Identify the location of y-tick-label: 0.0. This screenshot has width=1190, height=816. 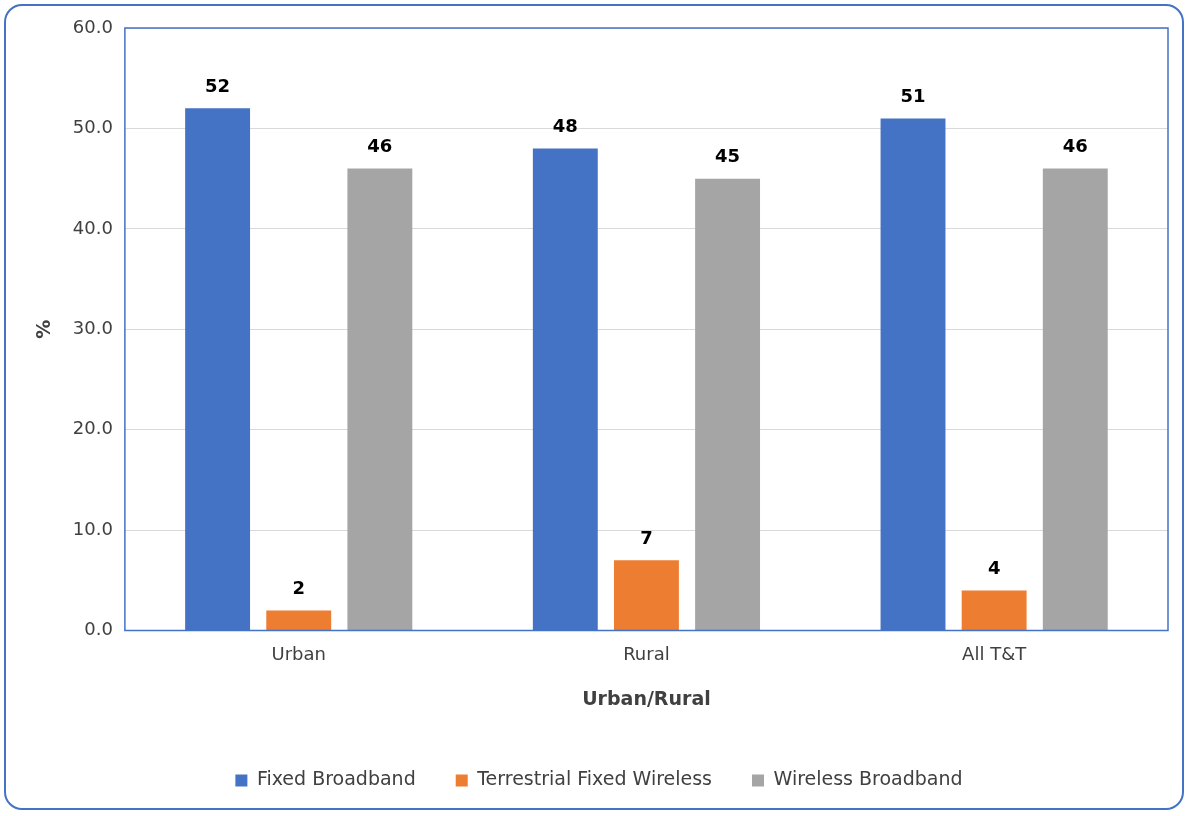
(98, 629).